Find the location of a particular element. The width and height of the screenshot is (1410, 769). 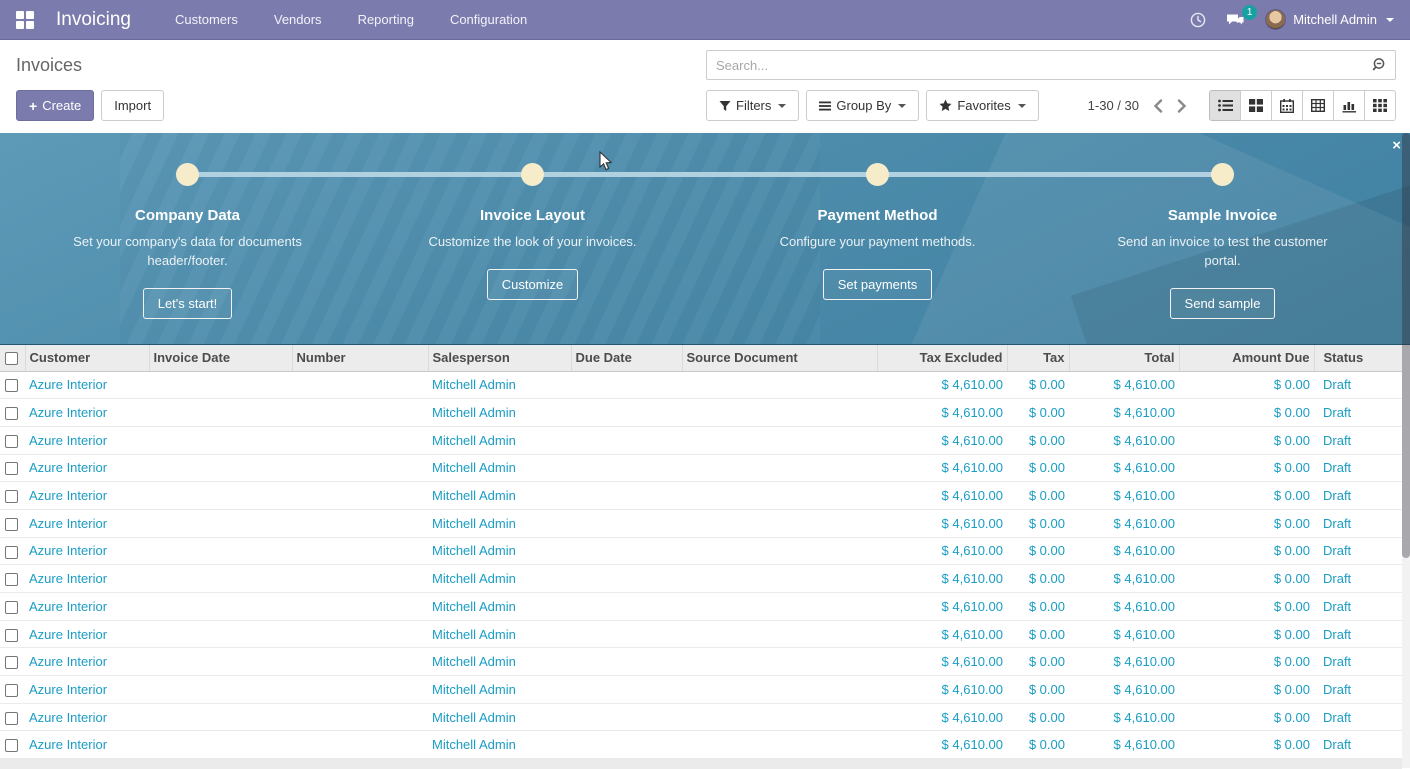

create-button: + Create is located at coordinates (55, 105).